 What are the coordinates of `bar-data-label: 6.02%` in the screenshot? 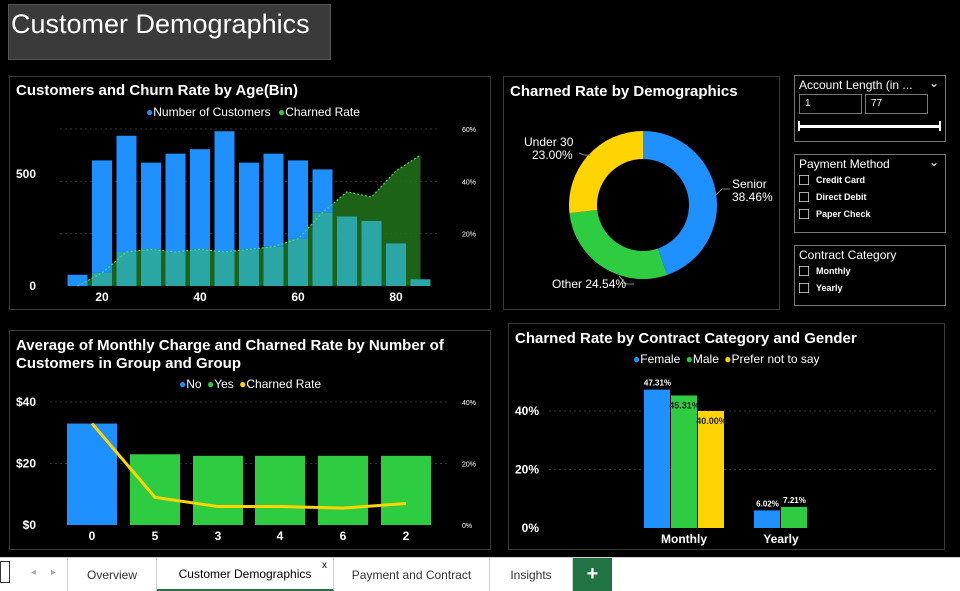 It's located at (767, 503).